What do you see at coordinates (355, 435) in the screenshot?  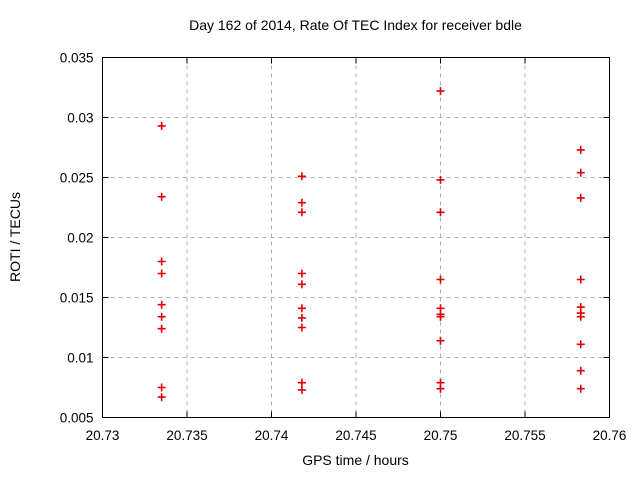 I see `x-tick-label: 20.745` at bounding box center [355, 435].